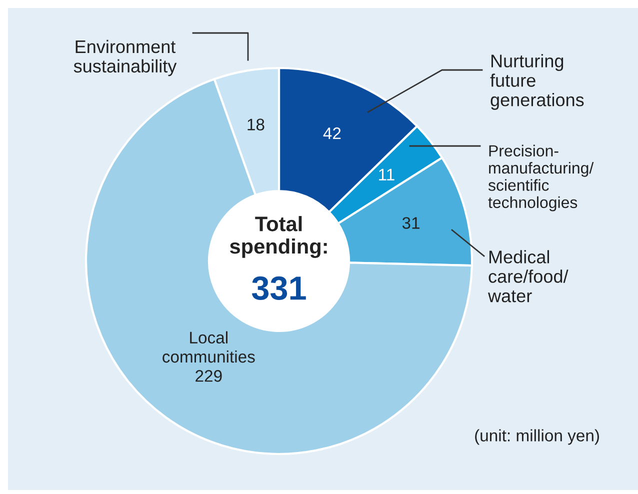 The height and width of the screenshot is (494, 638). I want to click on data-label: 42, so click(332, 133).